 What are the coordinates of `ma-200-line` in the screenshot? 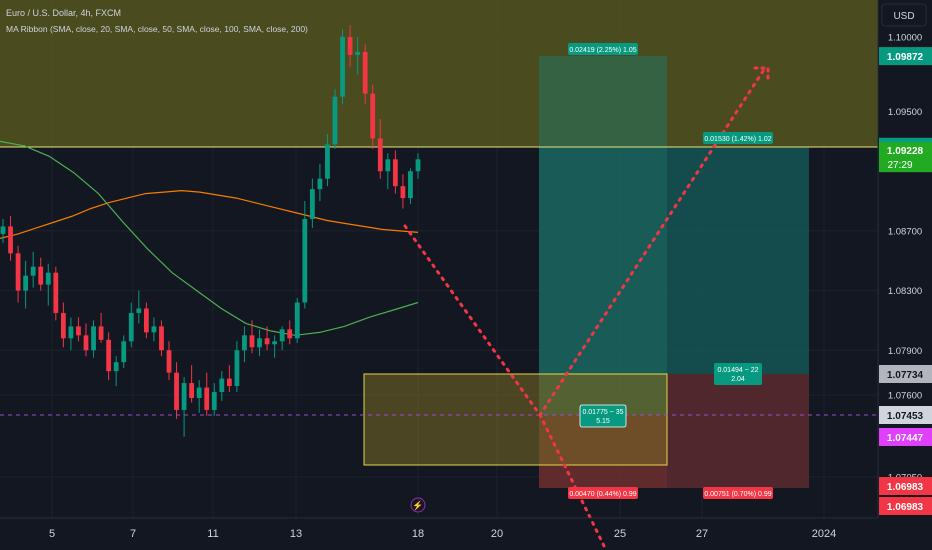 It's located at (209, 214).